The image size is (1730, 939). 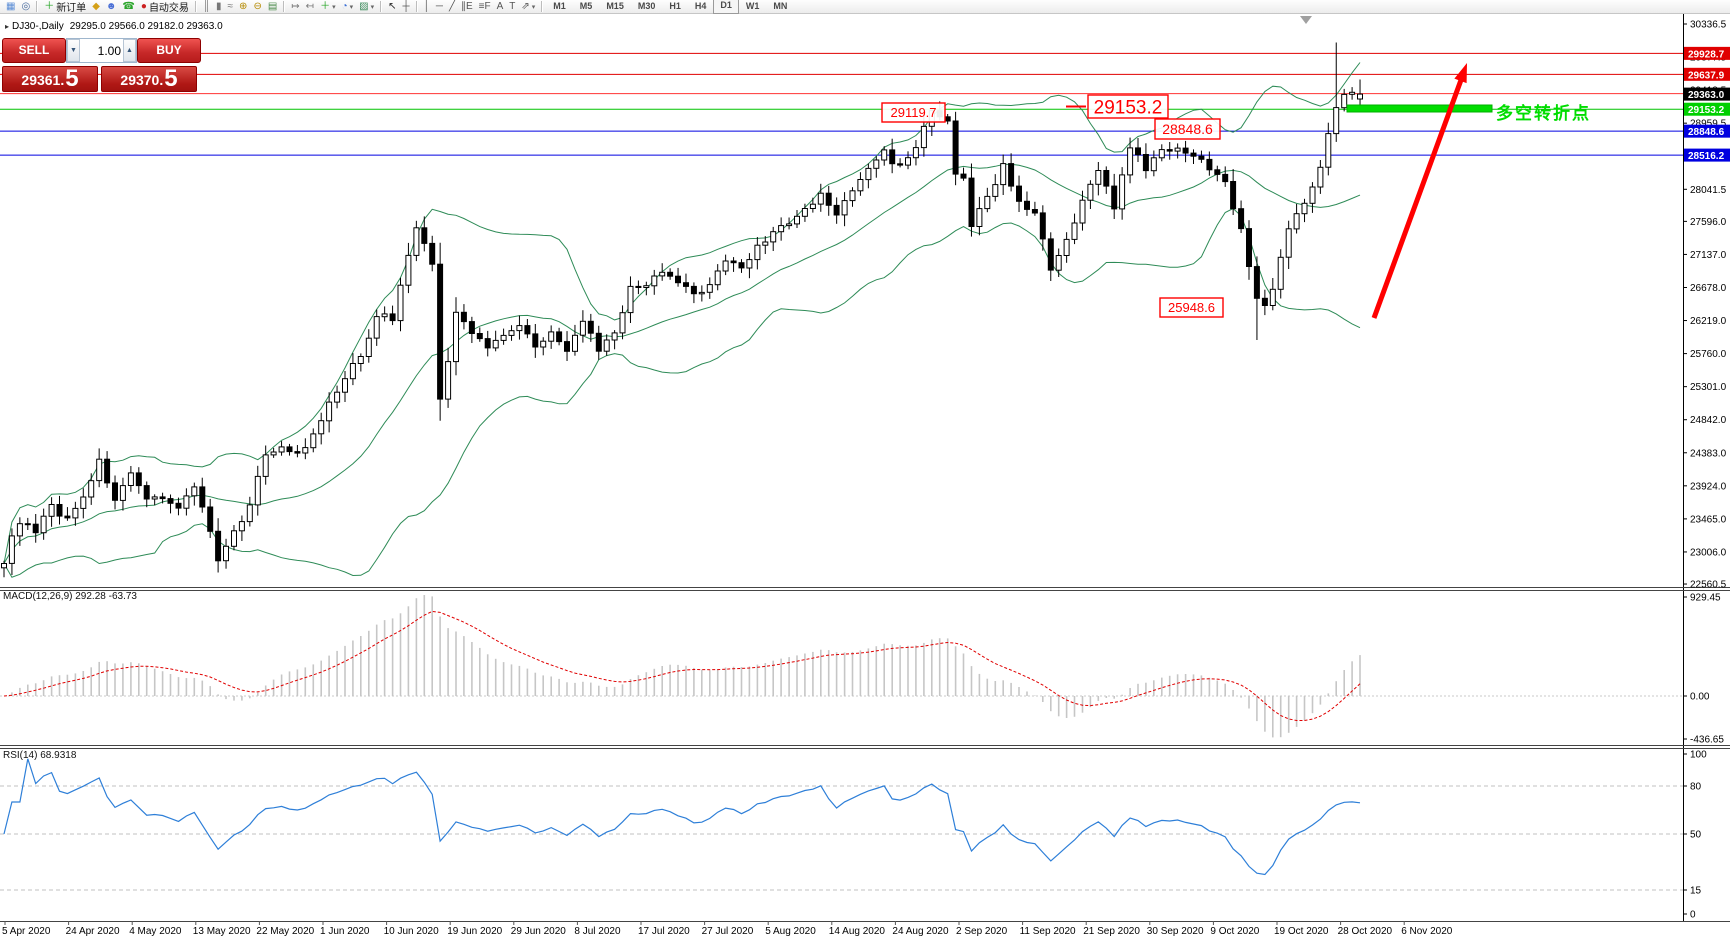 I want to click on periods-button: ◔ ▾, so click(x=348, y=6).